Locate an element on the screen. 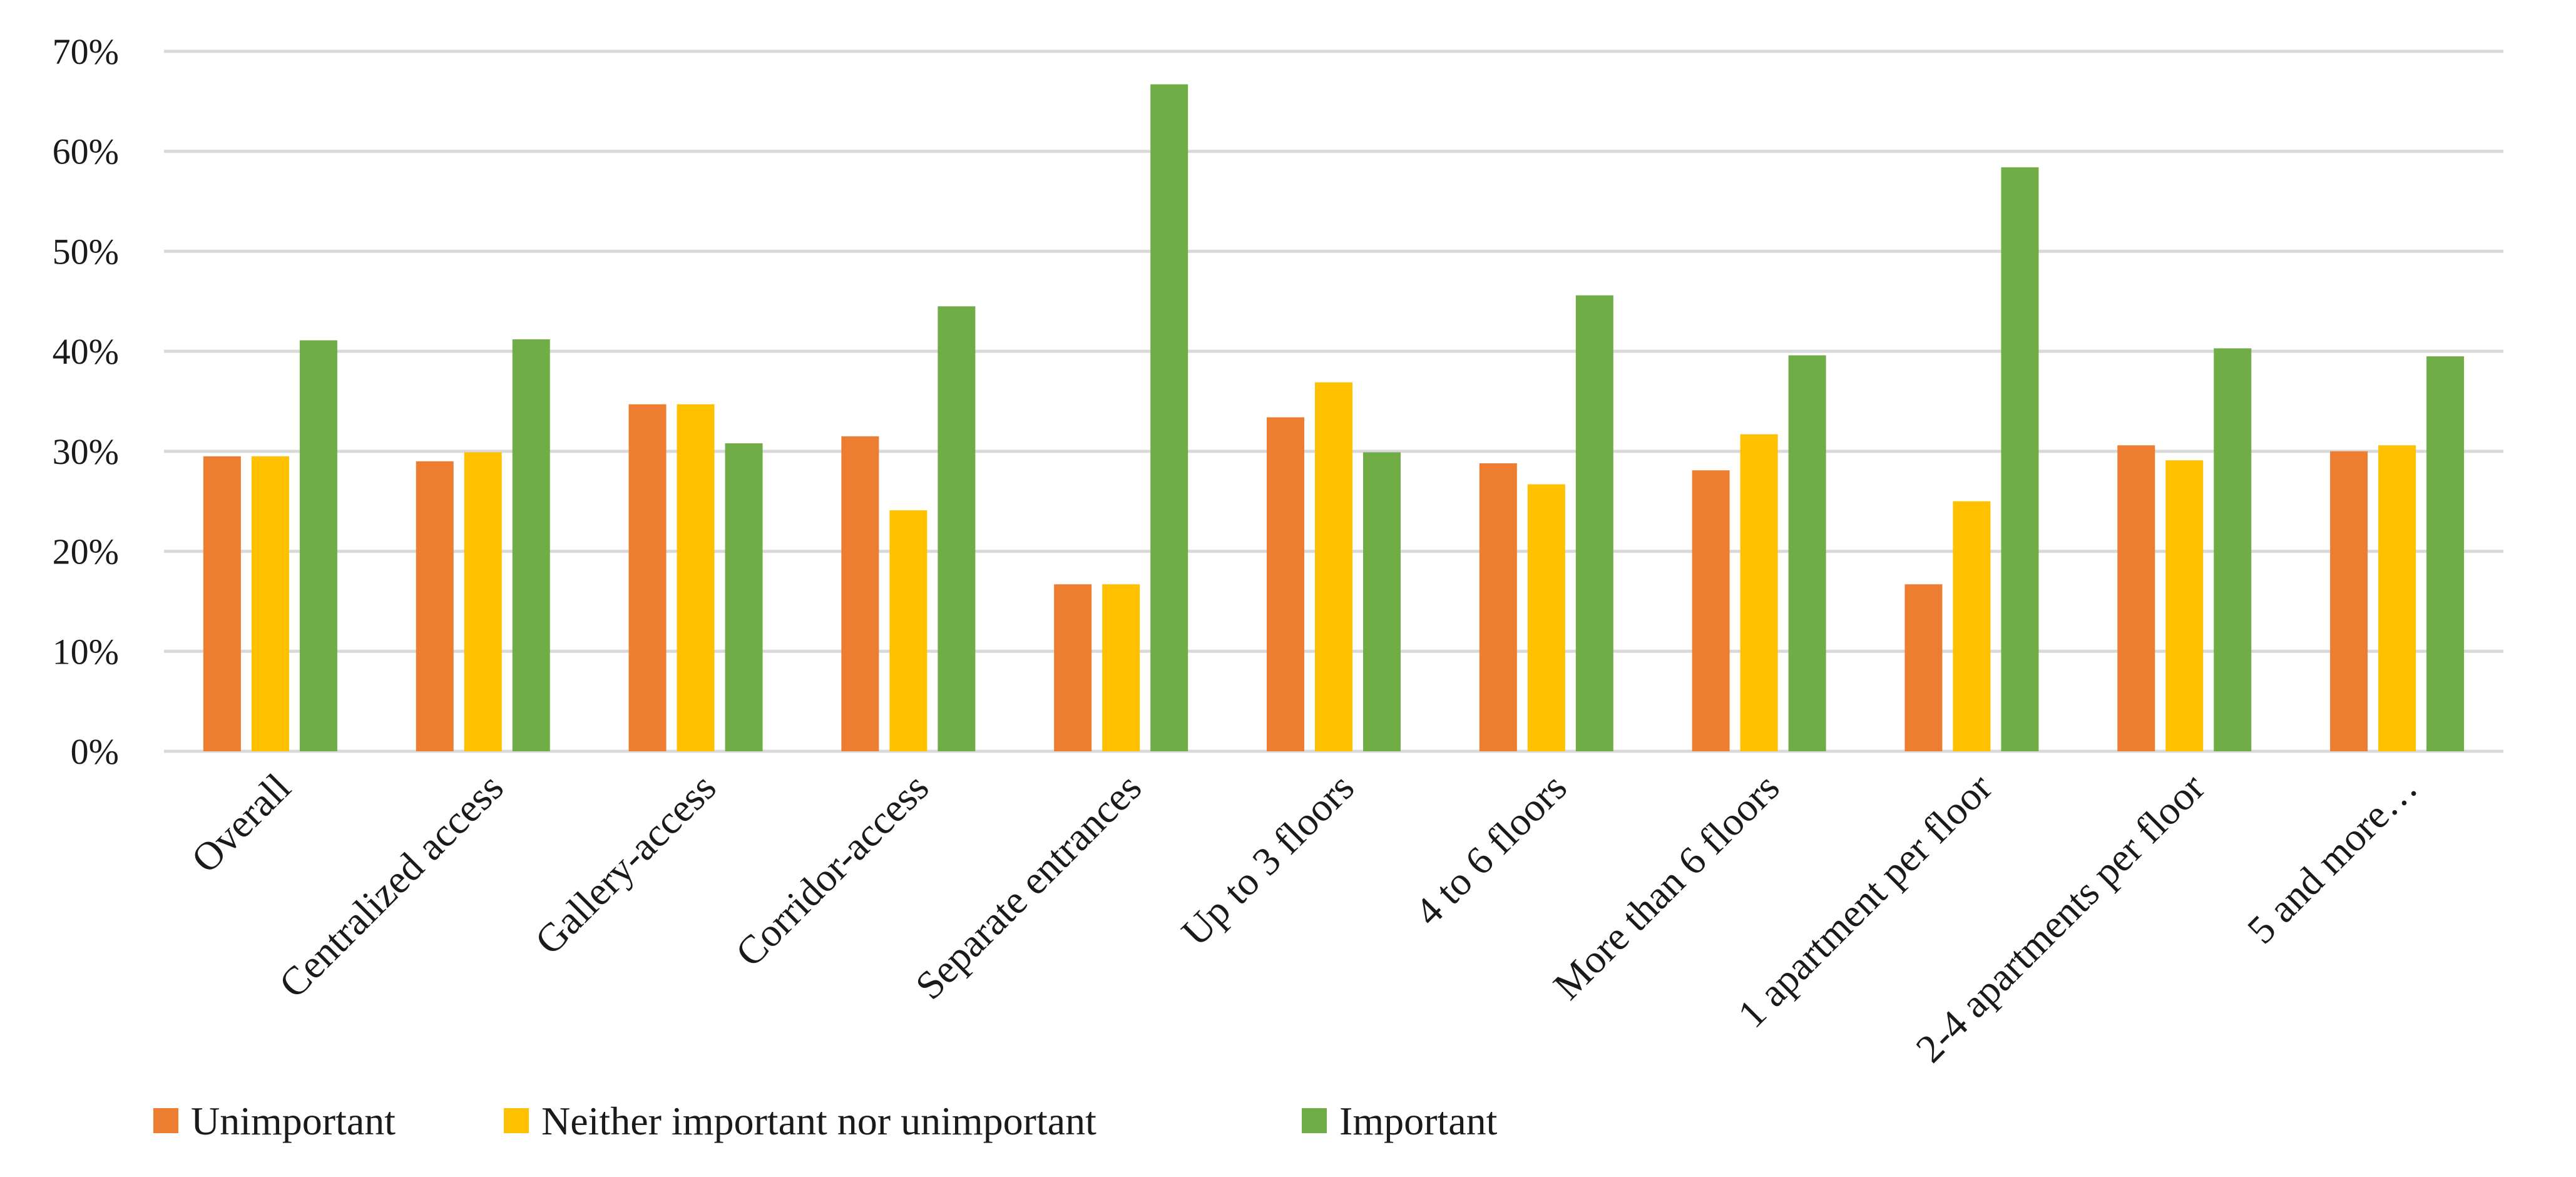 Image resolution: width=2576 pixels, height=1177 pixels. legend-label: Unimportant is located at coordinates (293, 1121).